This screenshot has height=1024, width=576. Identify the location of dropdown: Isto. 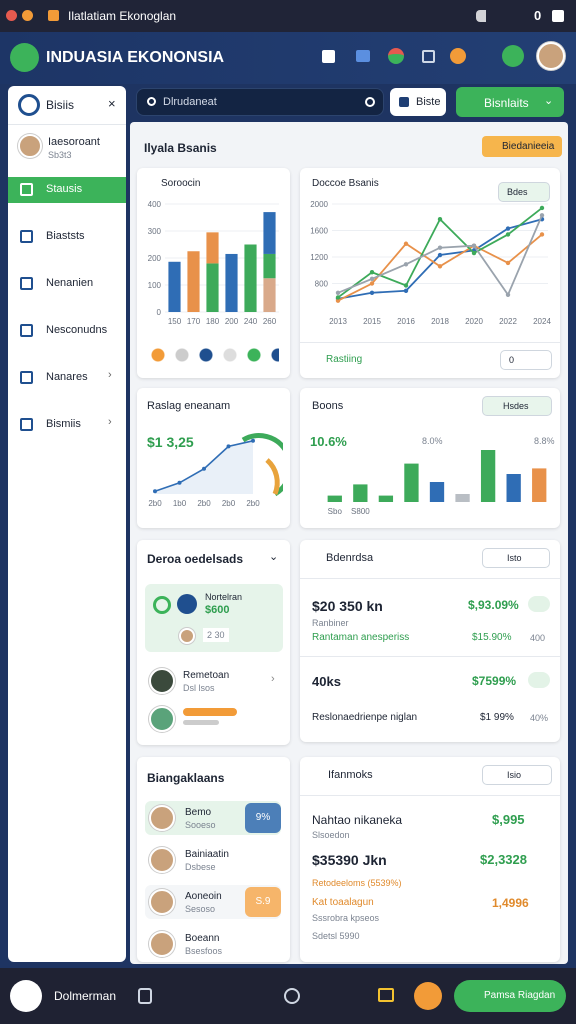
(516, 558).